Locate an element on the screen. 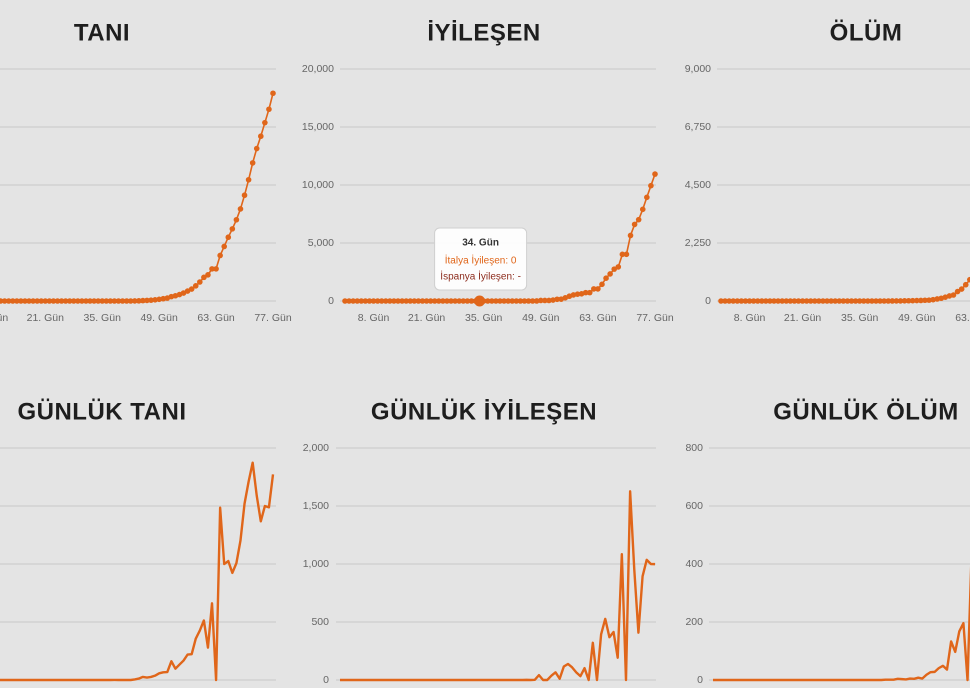 This screenshot has width=970, height=688. data-line is located at coordinates (845, 290).